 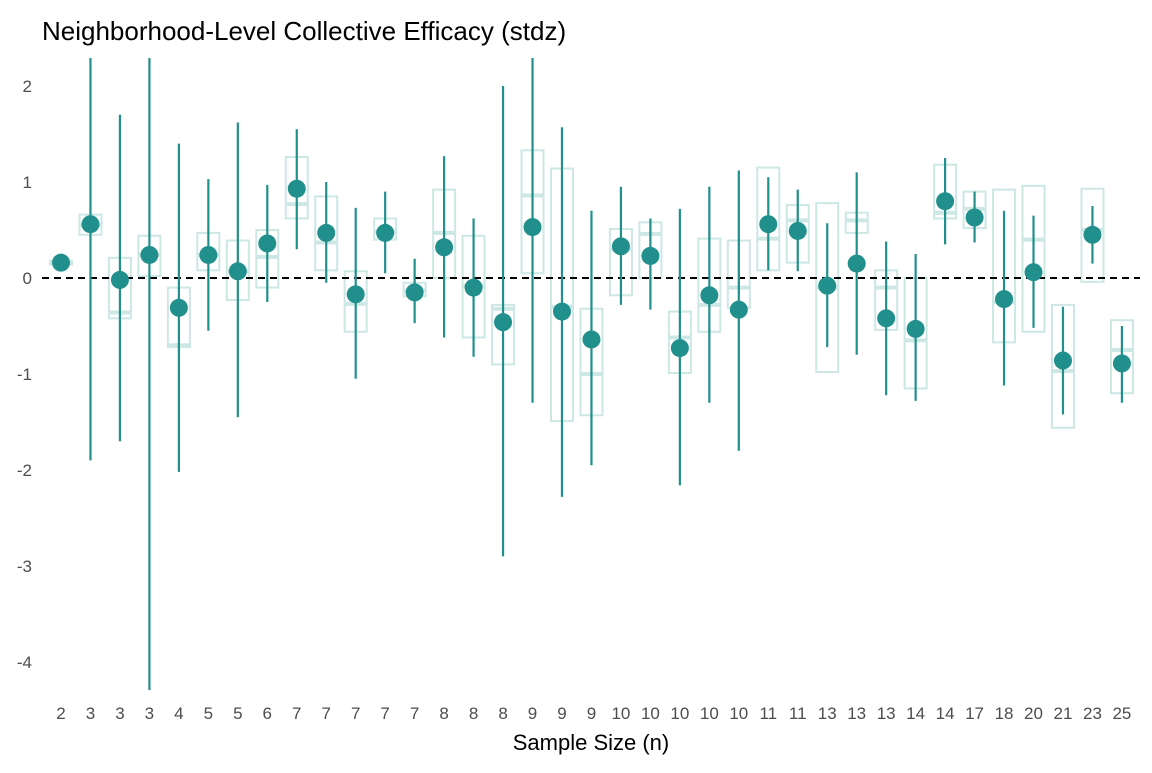 What do you see at coordinates (178, 713) in the screenshot?
I see `x-tick-label: 4` at bounding box center [178, 713].